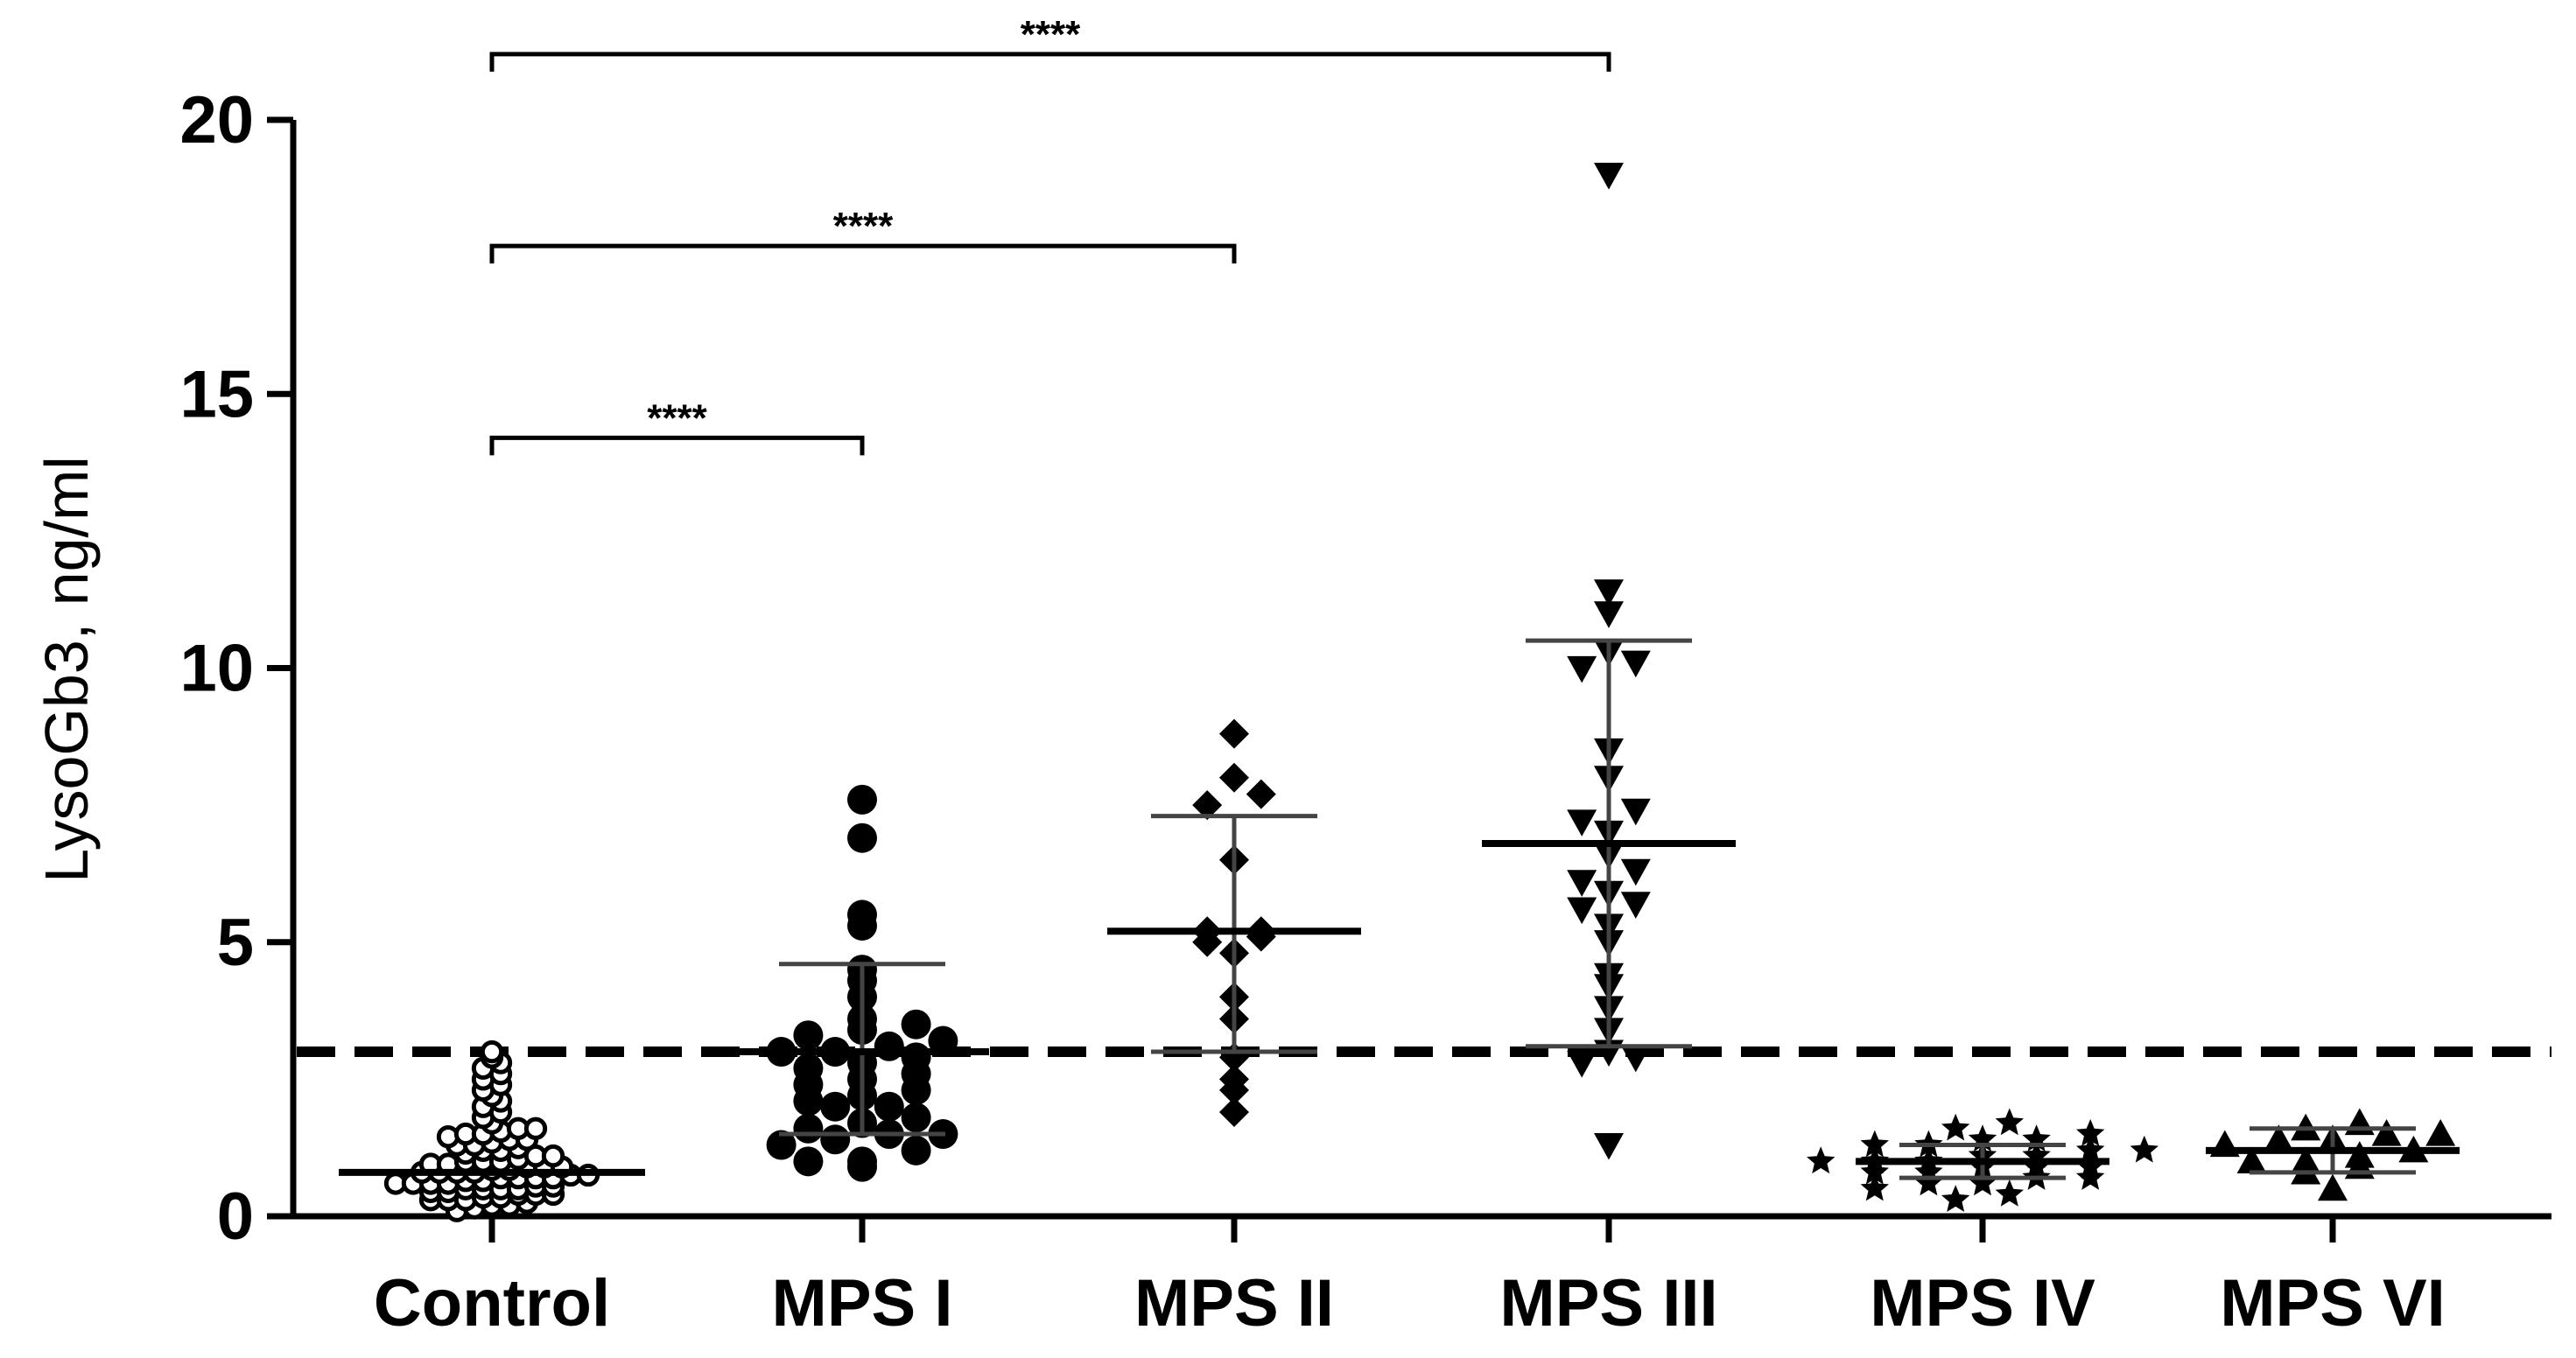  What do you see at coordinates (1050, 234) in the screenshot?
I see `significance-brackets: **** **** ****` at bounding box center [1050, 234].